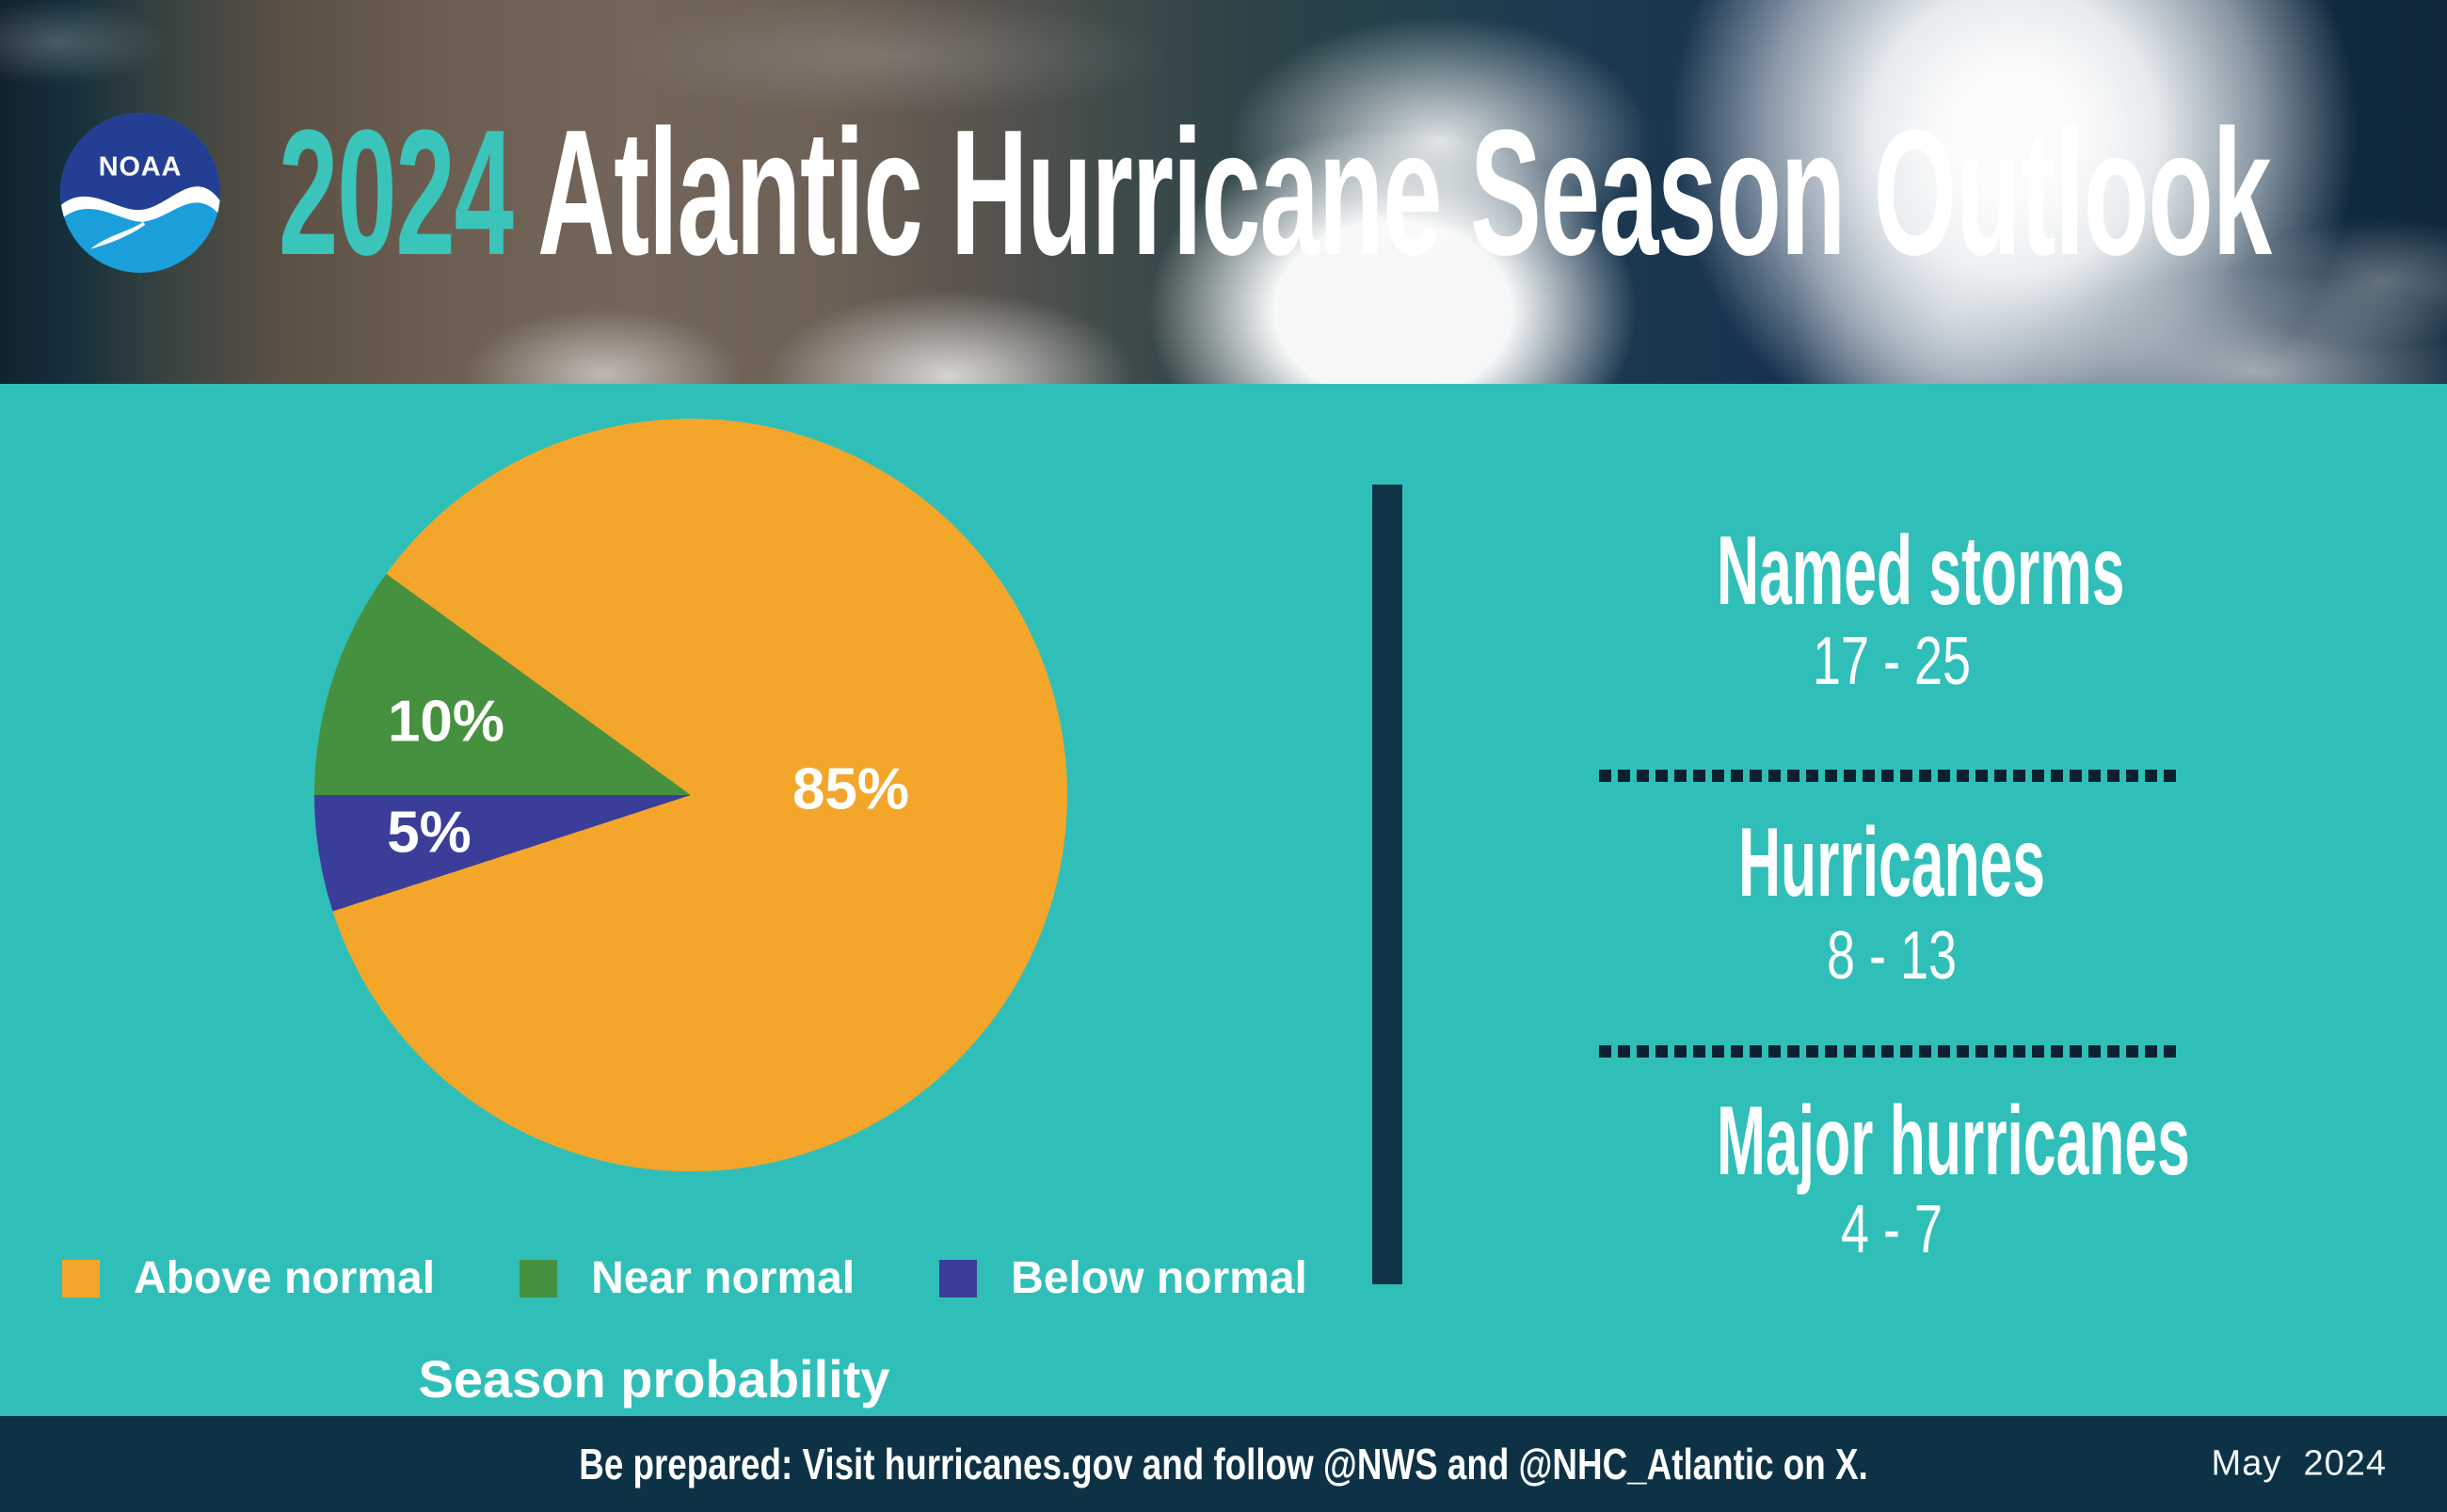 The image size is (2447, 1512). What do you see at coordinates (285, 1278) in the screenshot?
I see `legend-label-above-normal: Above normal` at bounding box center [285, 1278].